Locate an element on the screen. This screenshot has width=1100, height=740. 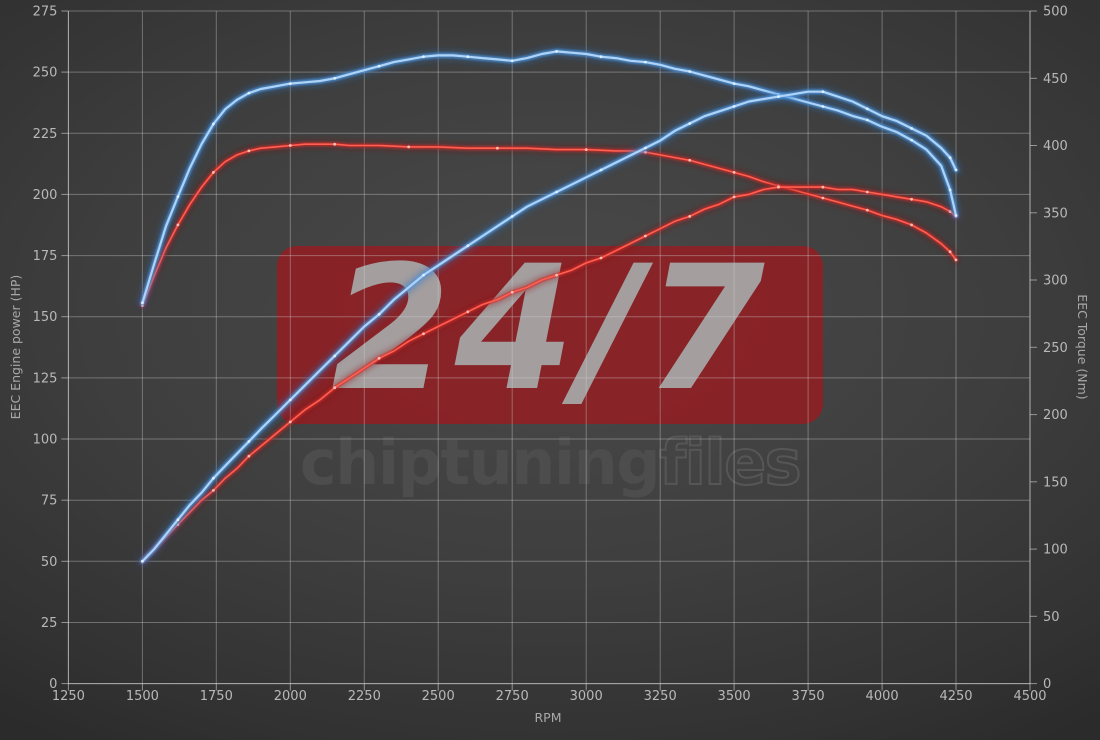
left-tick-label: 175 is located at coordinates (45, 256).